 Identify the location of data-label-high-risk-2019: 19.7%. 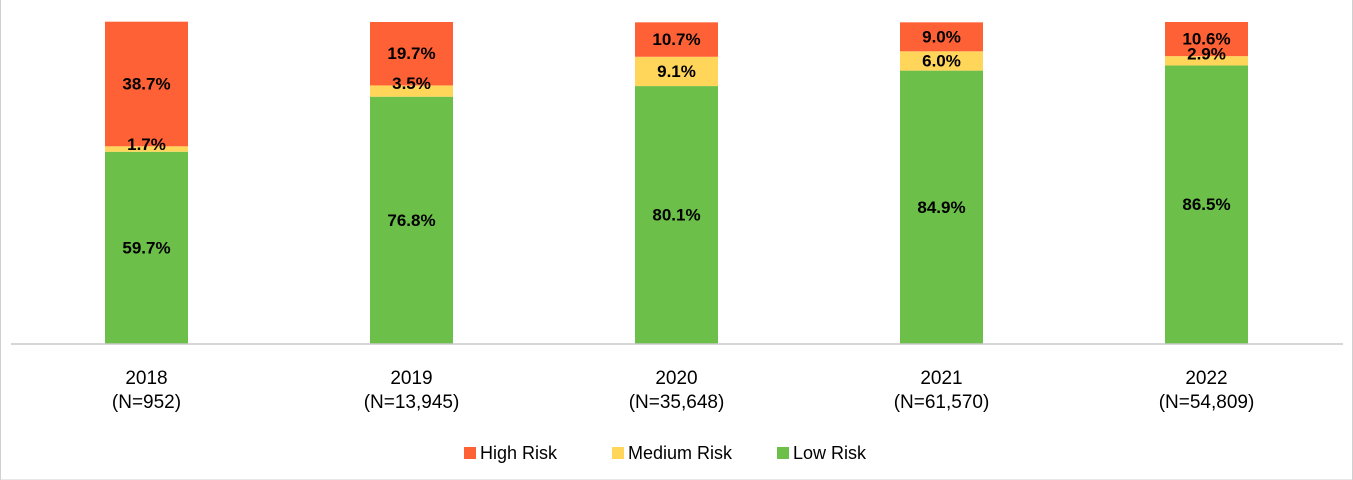
(411, 53).